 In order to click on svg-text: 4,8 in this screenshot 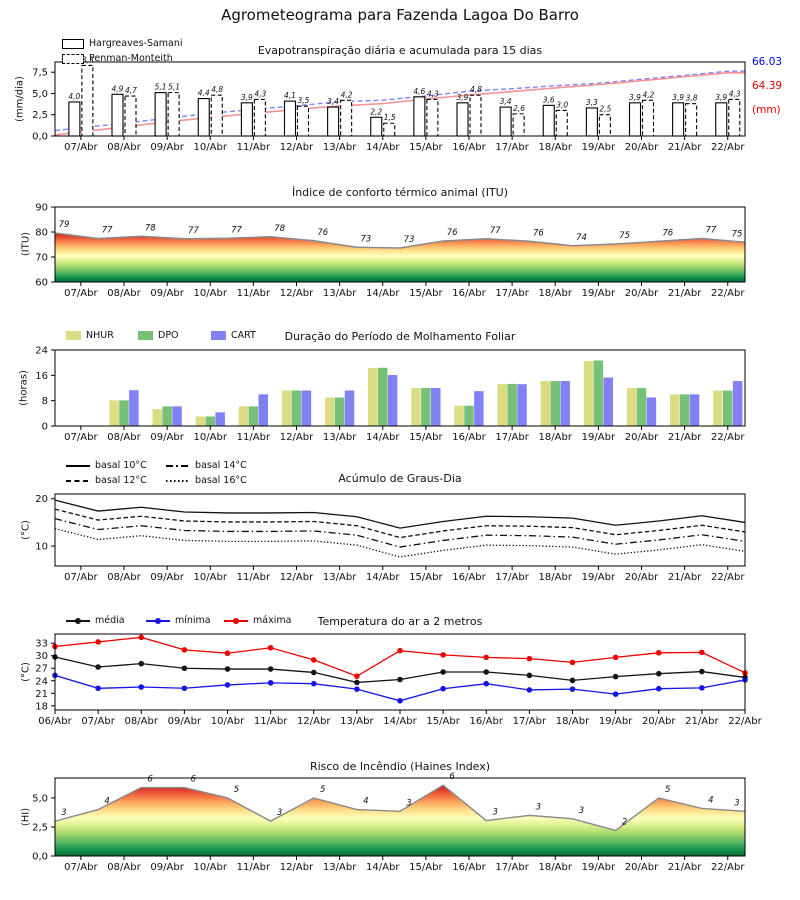, I will do `click(476, 89)`.